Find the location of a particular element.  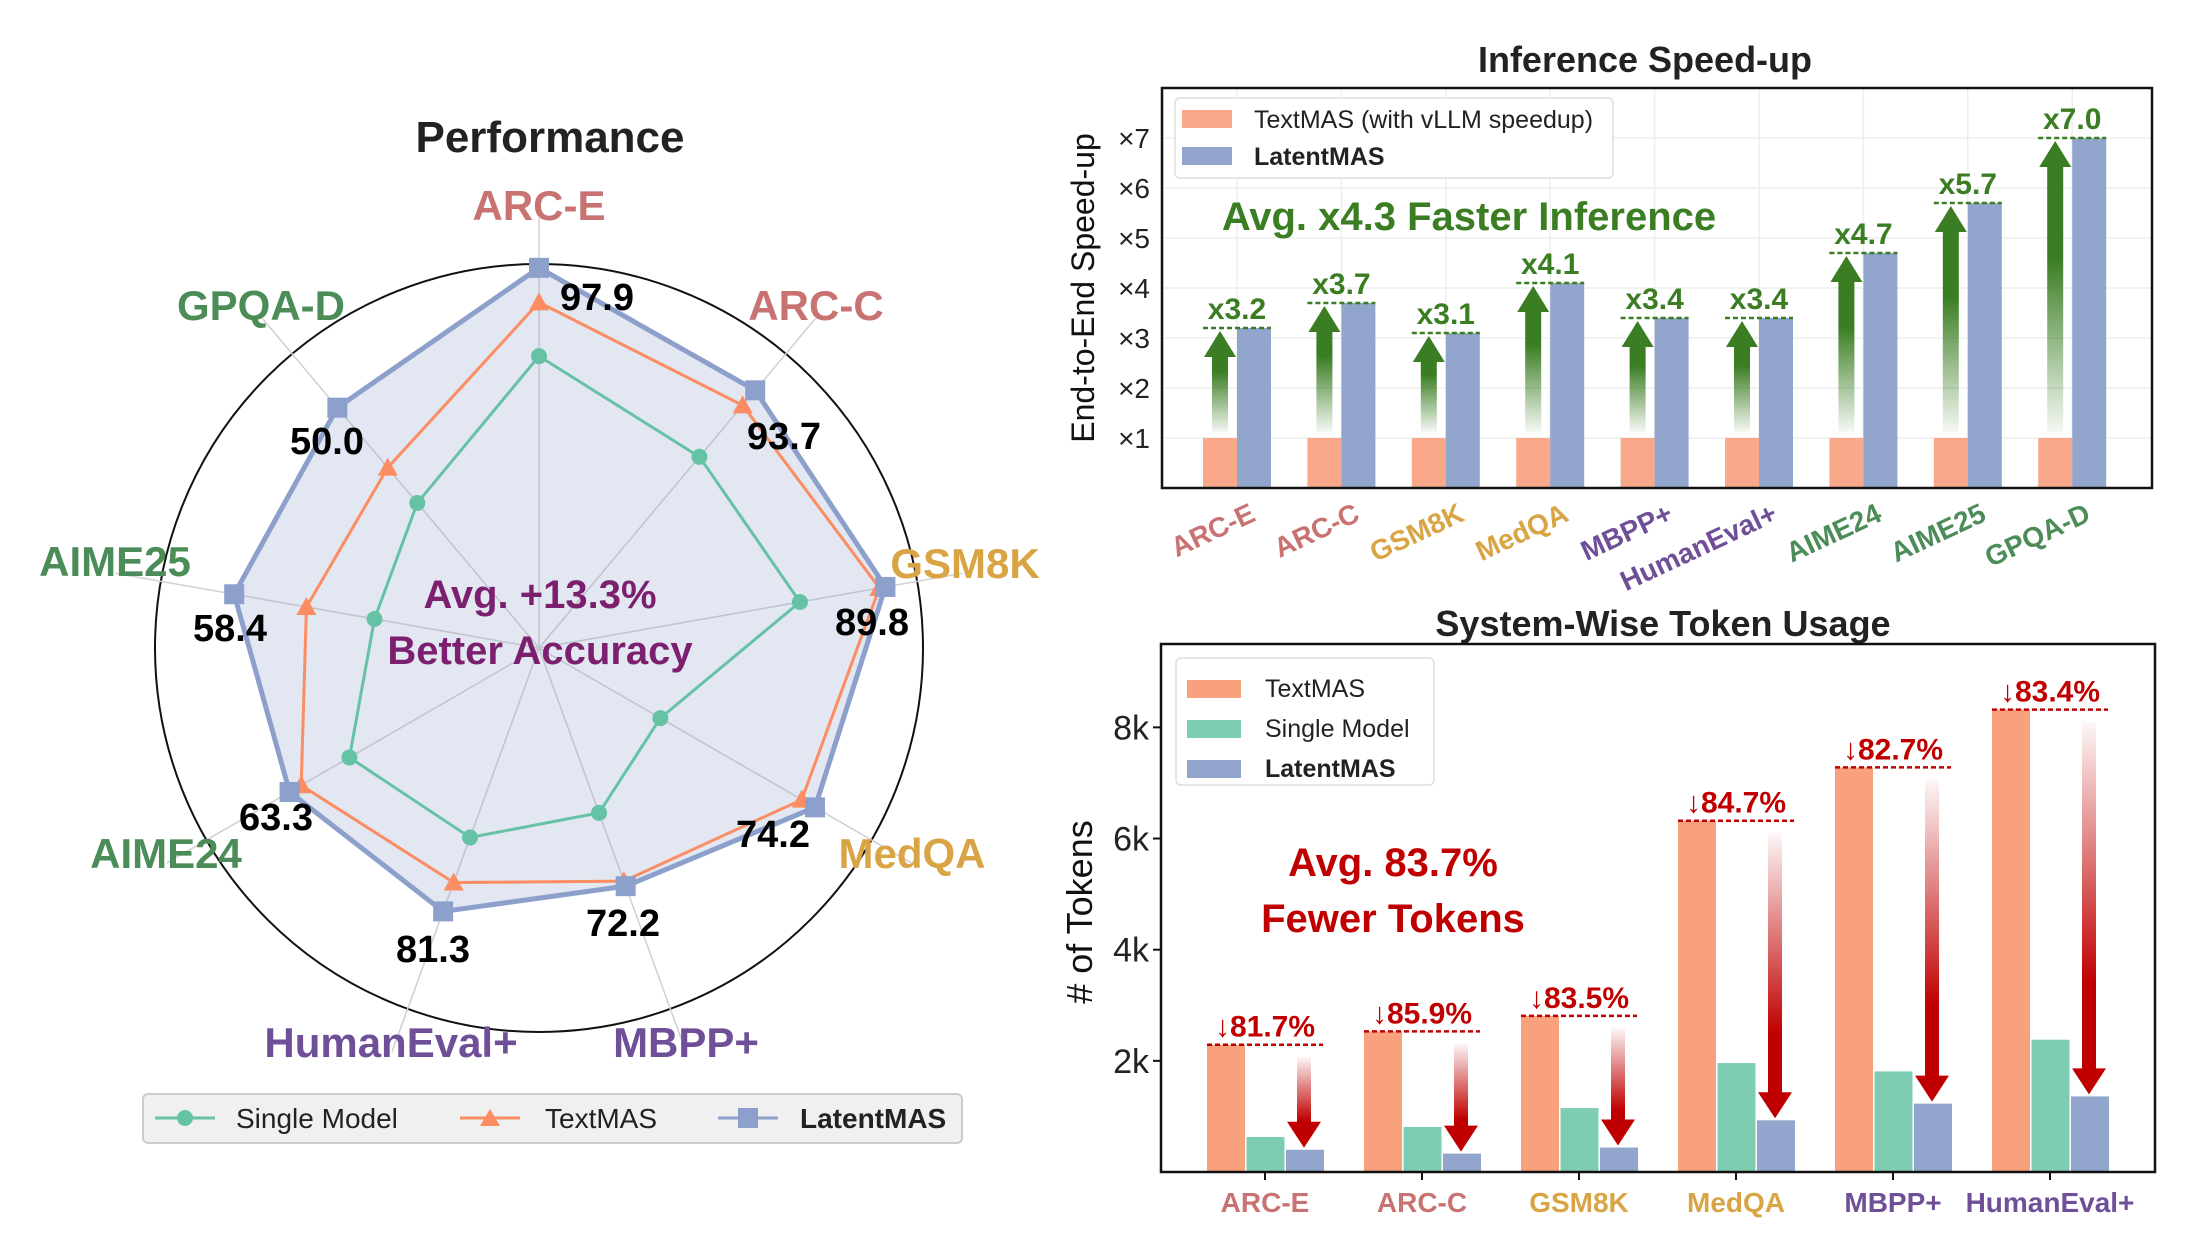

token-legend-label: TextMAS is located at coordinates (1315, 689).